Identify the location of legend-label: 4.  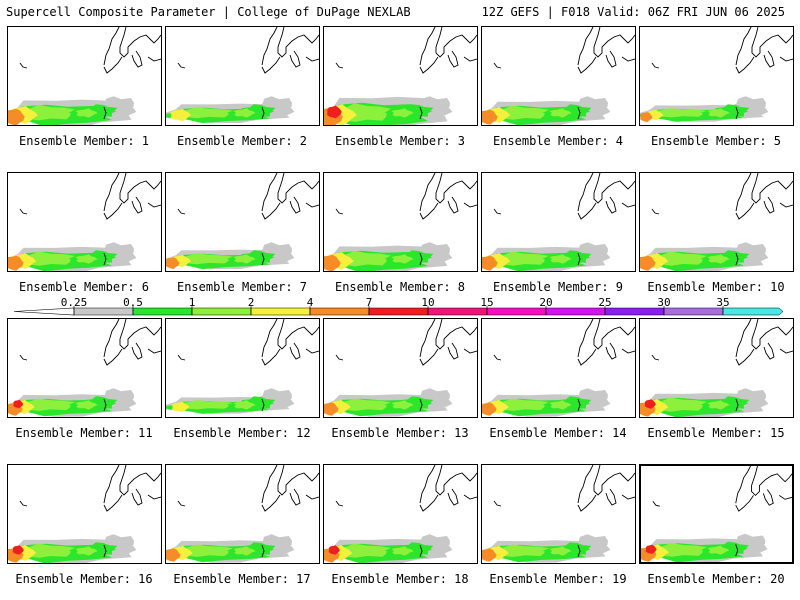
(310, 302).